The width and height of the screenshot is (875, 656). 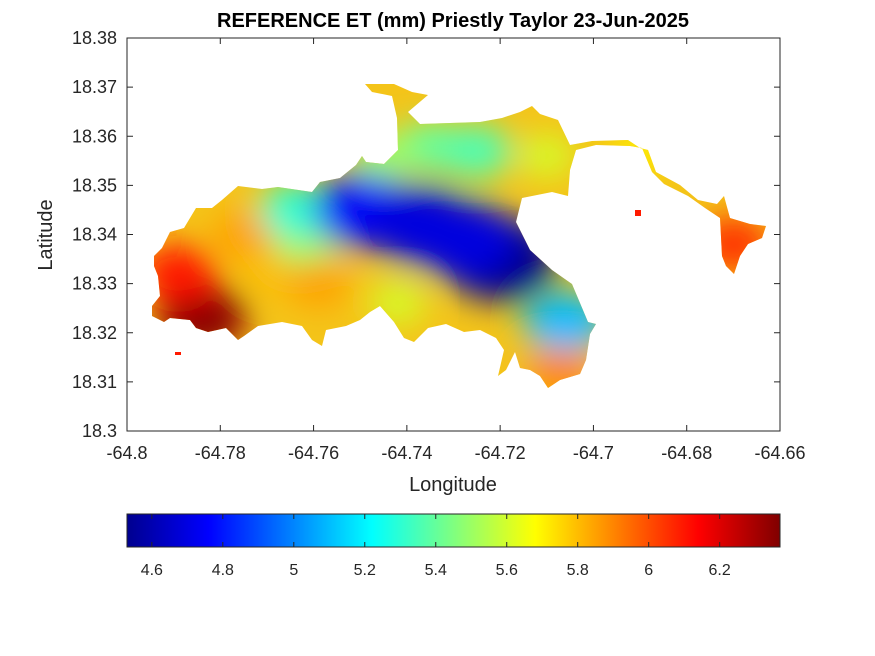 What do you see at coordinates (46, 234) in the screenshot?
I see `y-axis-label: Latitude` at bounding box center [46, 234].